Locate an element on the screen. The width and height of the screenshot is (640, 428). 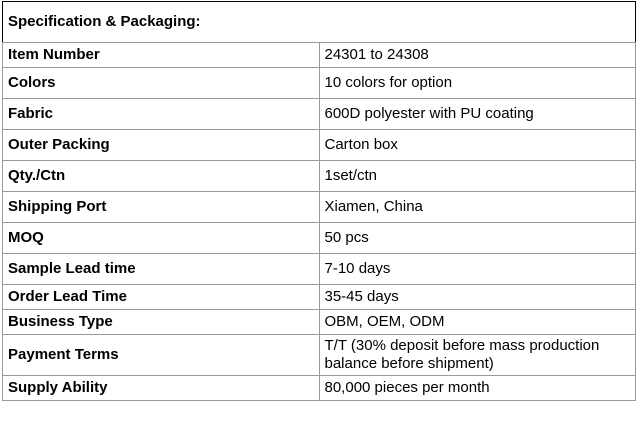
table-row: Outer Packing Carton box is located at coordinates (319, 145).